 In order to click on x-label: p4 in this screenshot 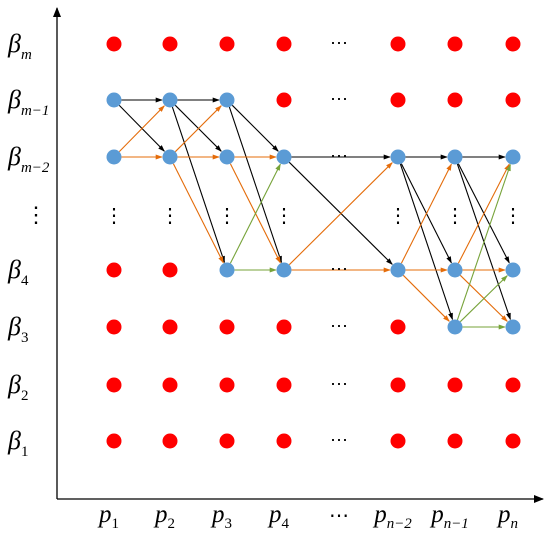, I will do `click(278, 516)`.